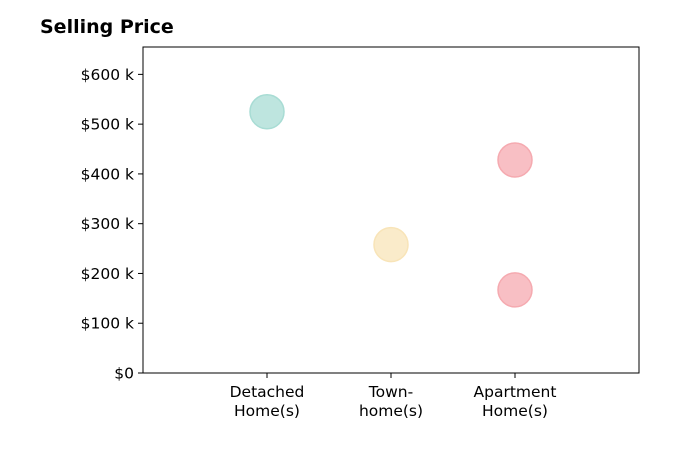 The image size is (679, 462). What do you see at coordinates (107, 224) in the screenshot?
I see `y-tick-label: $300 k` at bounding box center [107, 224].